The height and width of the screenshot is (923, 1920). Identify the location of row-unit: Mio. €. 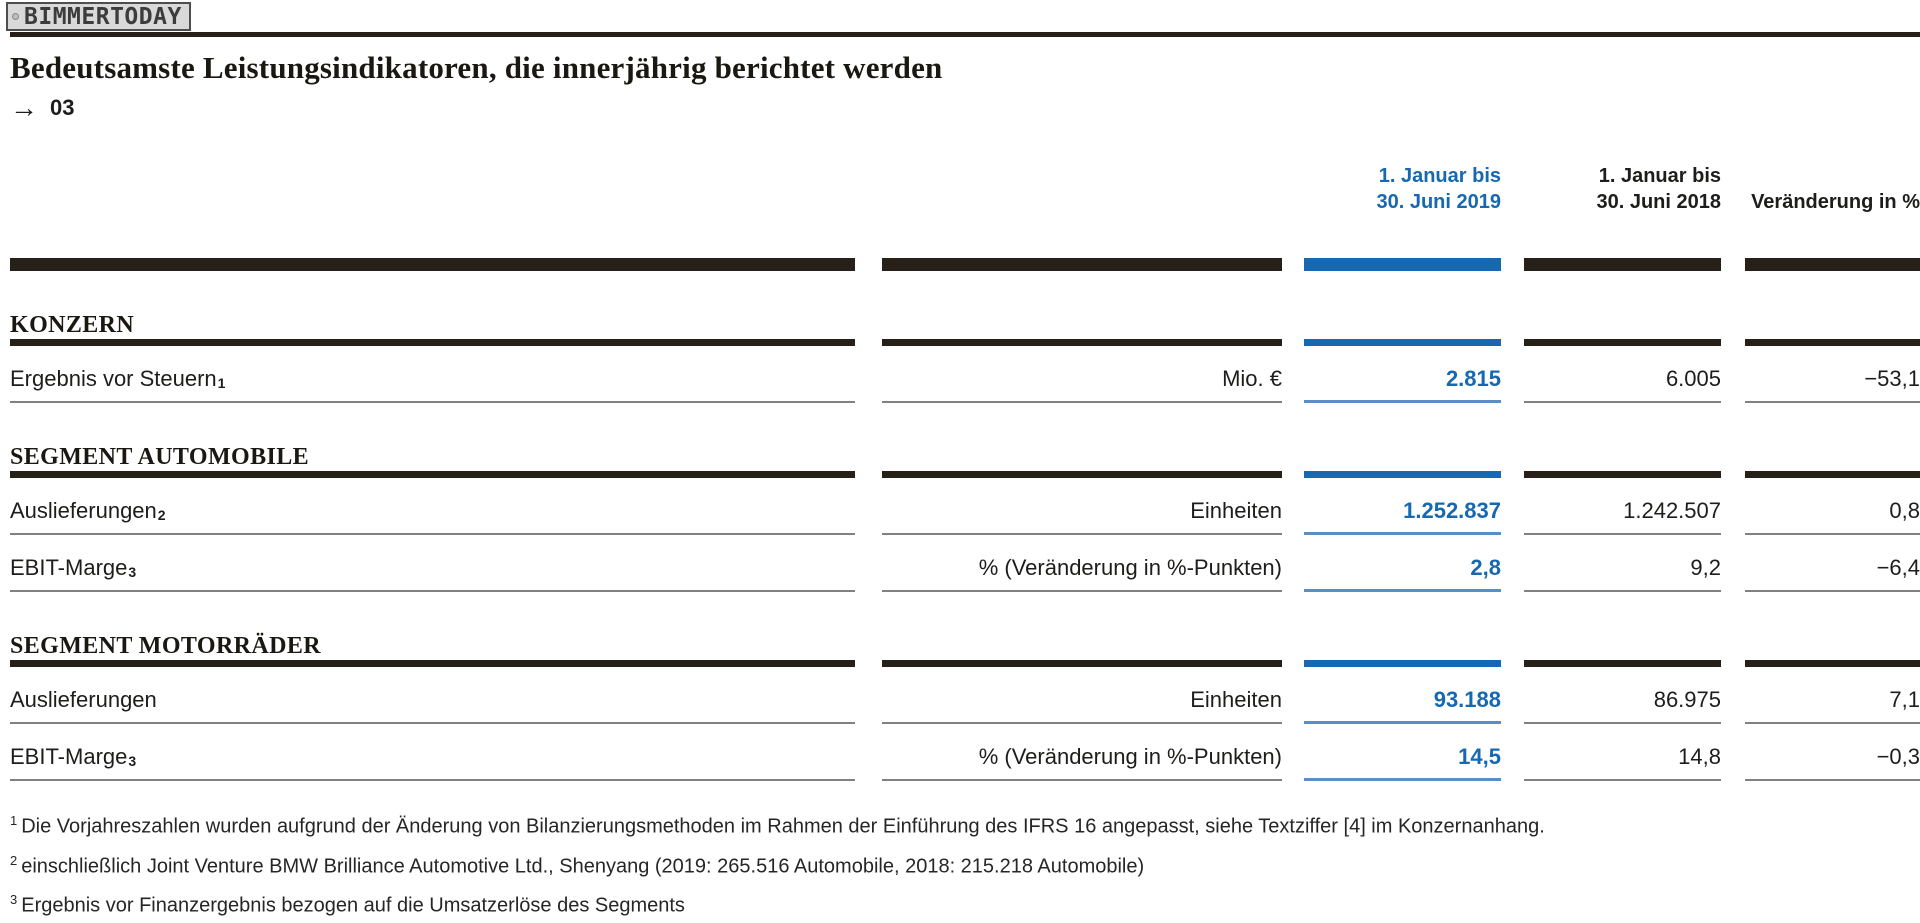
(1082, 374).